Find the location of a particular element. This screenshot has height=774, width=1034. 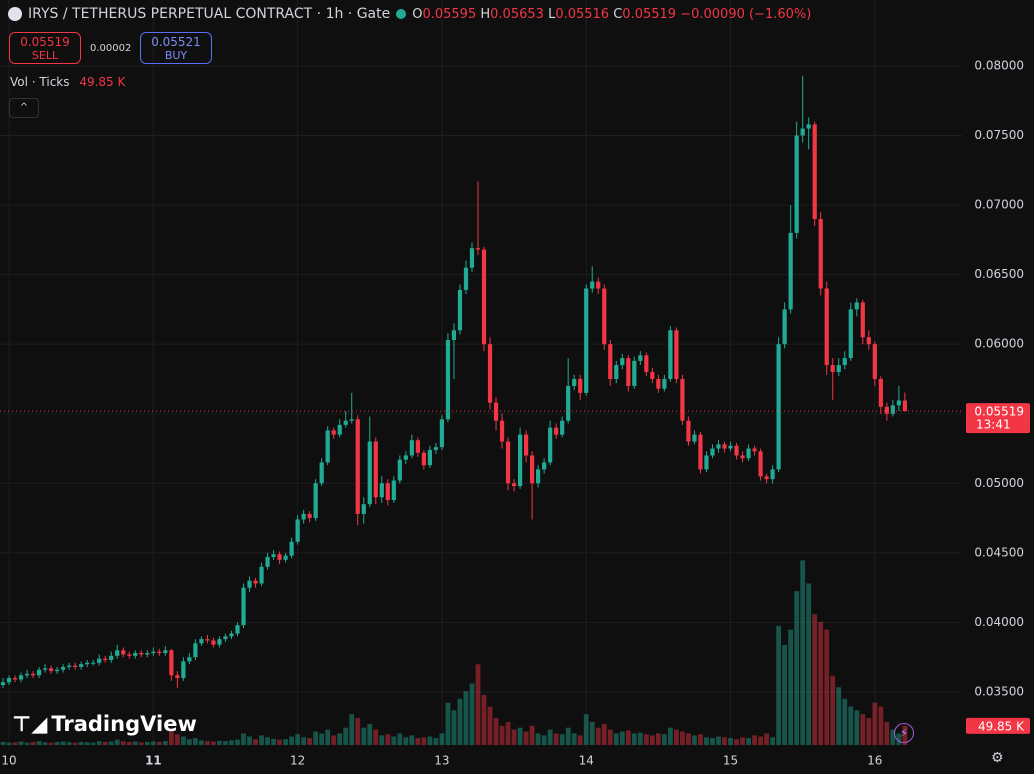

collapse-button: ^ is located at coordinates (24, 108).